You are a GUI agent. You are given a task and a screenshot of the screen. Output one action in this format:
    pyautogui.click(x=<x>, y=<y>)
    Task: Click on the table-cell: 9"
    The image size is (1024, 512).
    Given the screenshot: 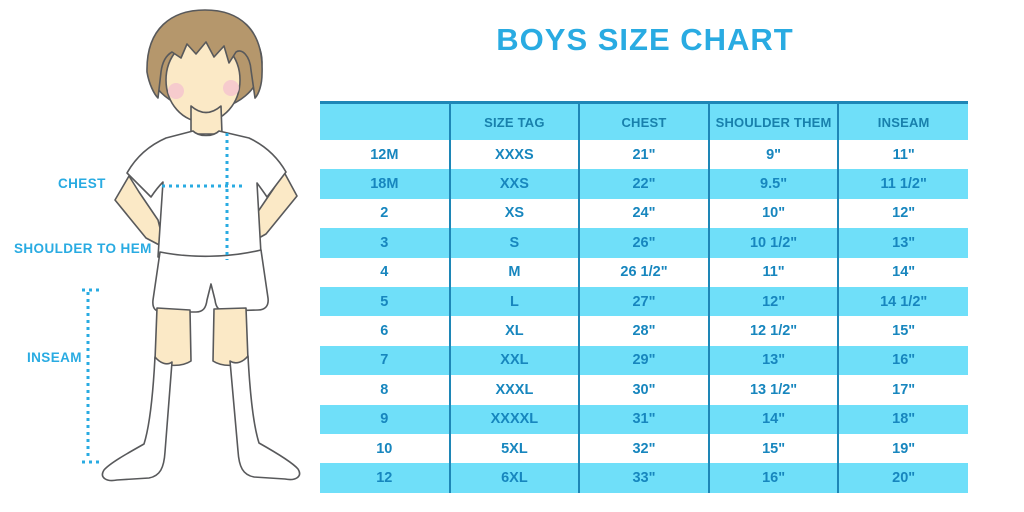 What is the action you would take?
    pyautogui.click(x=773, y=155)
    